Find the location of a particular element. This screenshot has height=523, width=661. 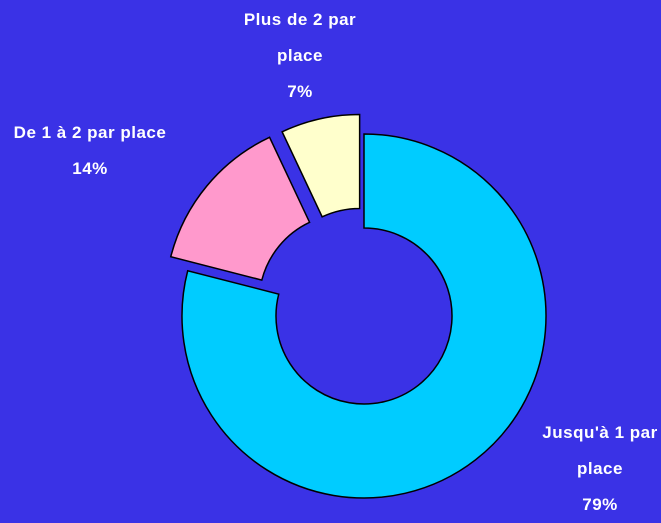

value-label: 14% is located at coordinates (90, 168).